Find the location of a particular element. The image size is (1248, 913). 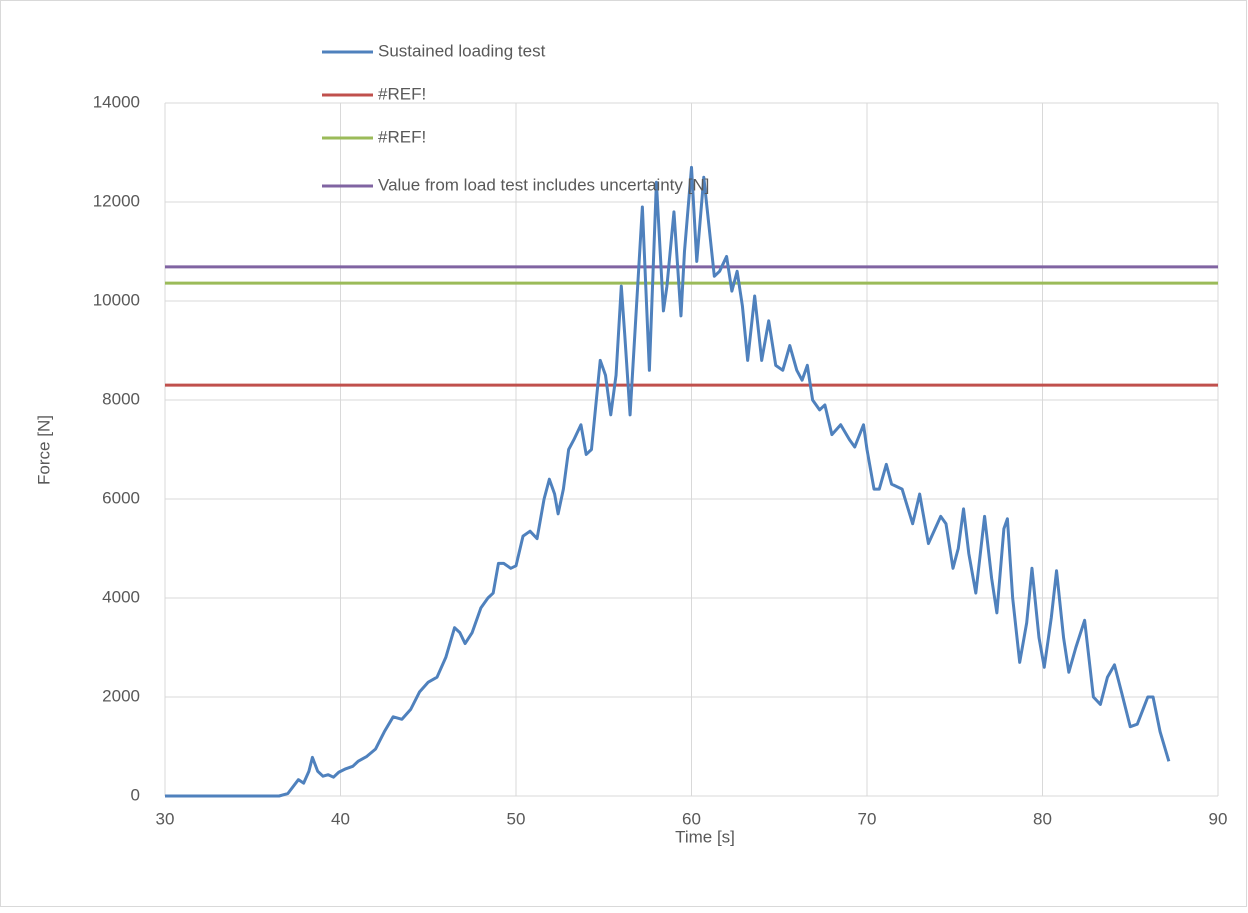

x-tick-label: 90 is located at coordinates (1218, 818).